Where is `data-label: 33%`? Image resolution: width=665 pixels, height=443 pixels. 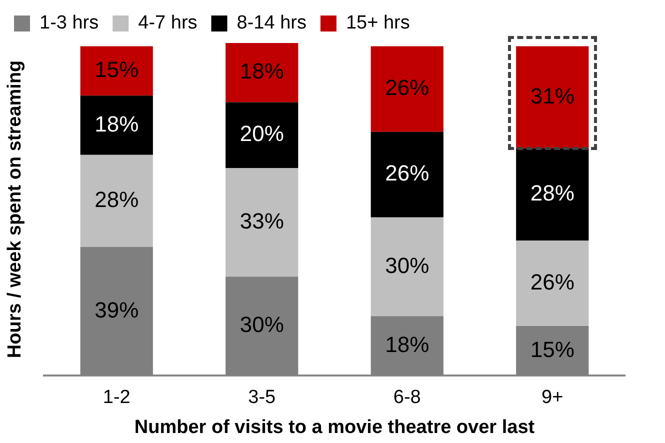 data-label: 33% is located at coordinates (262, 221).